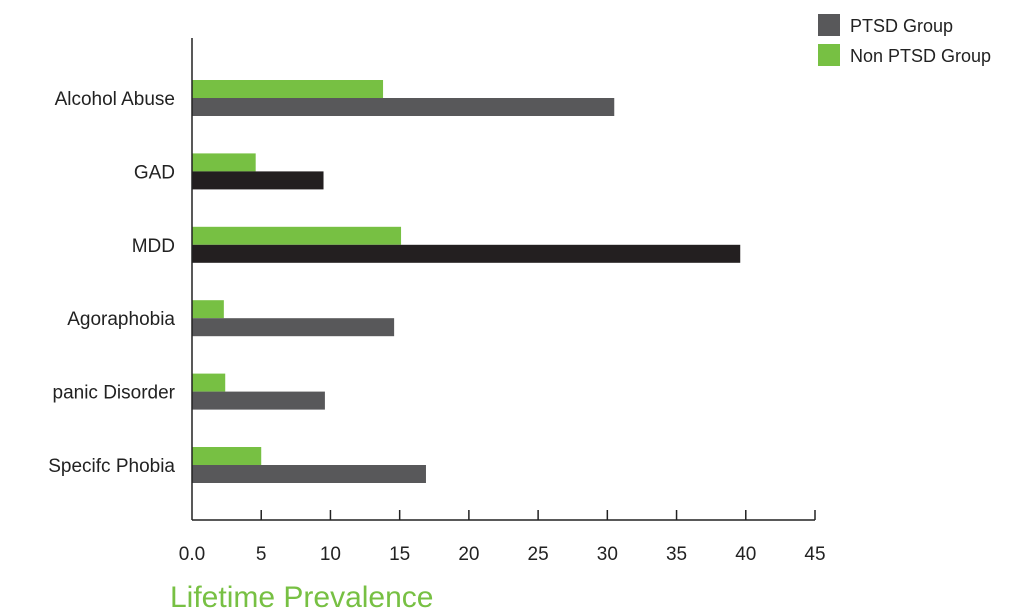  I want to click on legend-label-ptsd-group: PTSD Group, so click(901, 26).